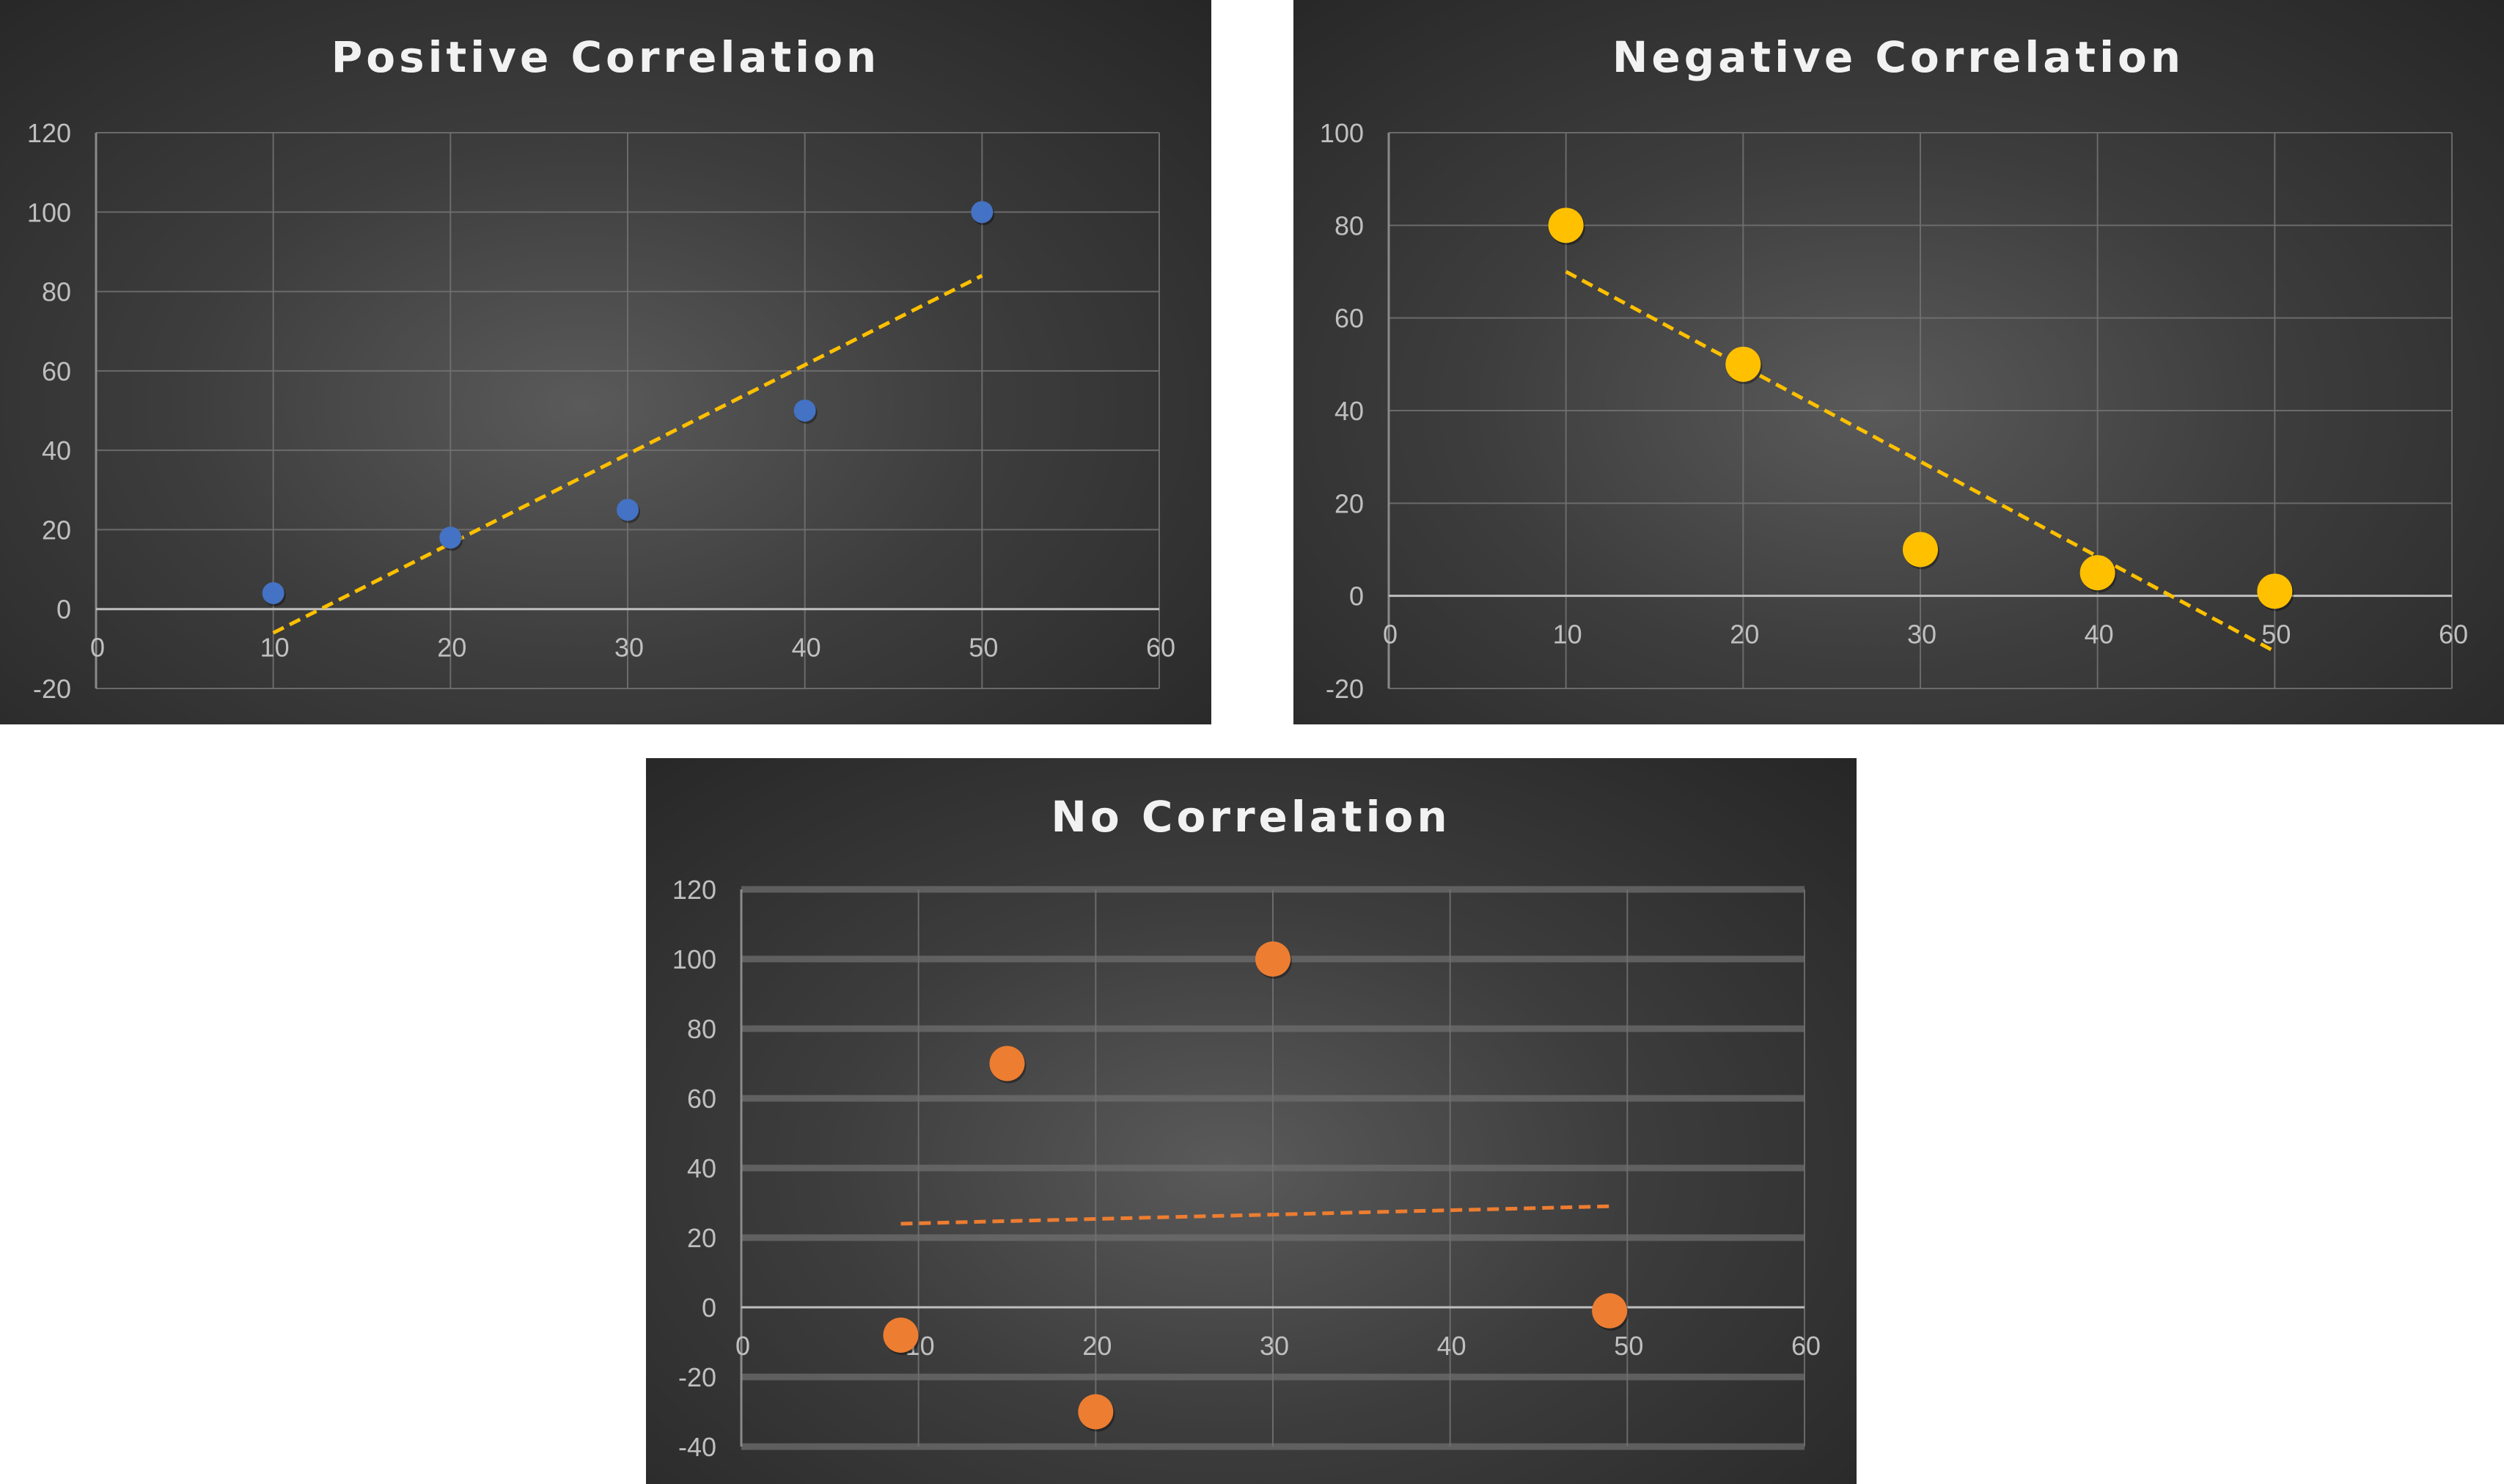  Describe the element at coordinates (1250, 817) in the screenshot. I see `chart-title: No Correlation` at that location.